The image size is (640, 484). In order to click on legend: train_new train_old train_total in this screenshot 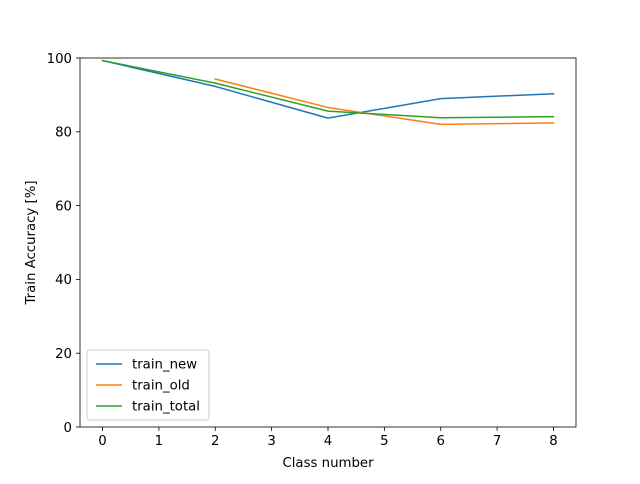, I will do `click(148, 385)`.